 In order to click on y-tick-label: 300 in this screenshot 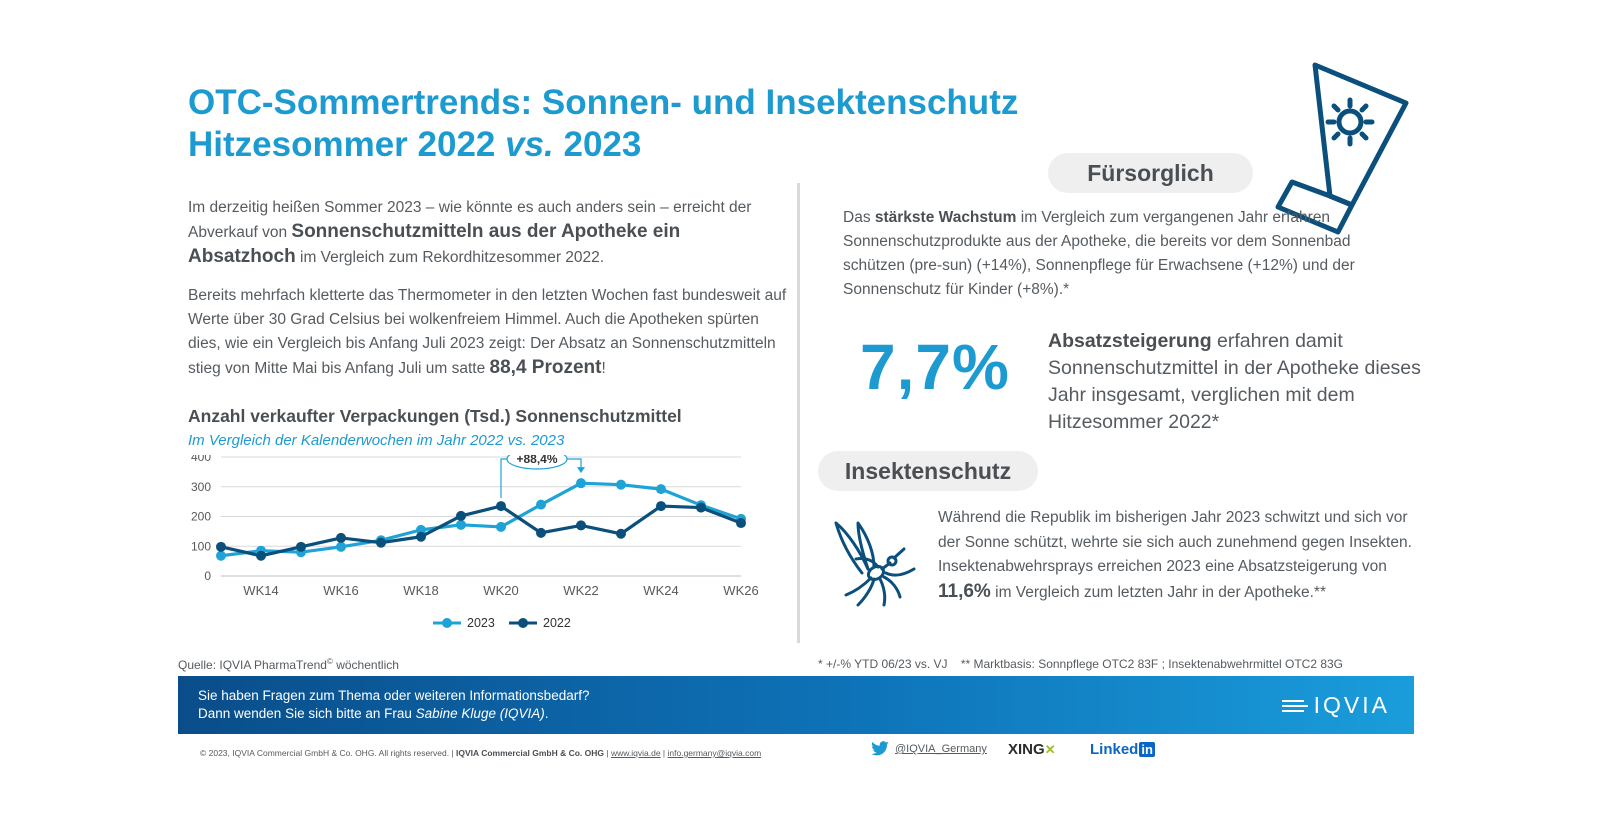, I will do `click(201, 487)`.